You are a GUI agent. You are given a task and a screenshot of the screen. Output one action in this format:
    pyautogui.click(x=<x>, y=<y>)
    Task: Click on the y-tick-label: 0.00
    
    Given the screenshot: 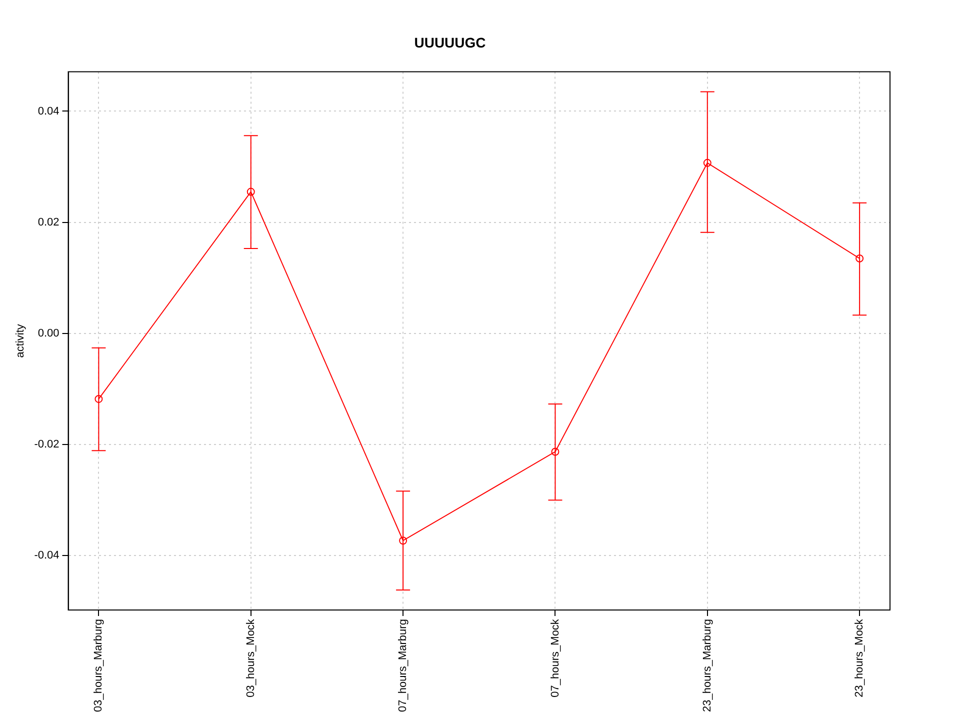 What is the action you would take?
    pyautogui.click(x=49, y=333)
    